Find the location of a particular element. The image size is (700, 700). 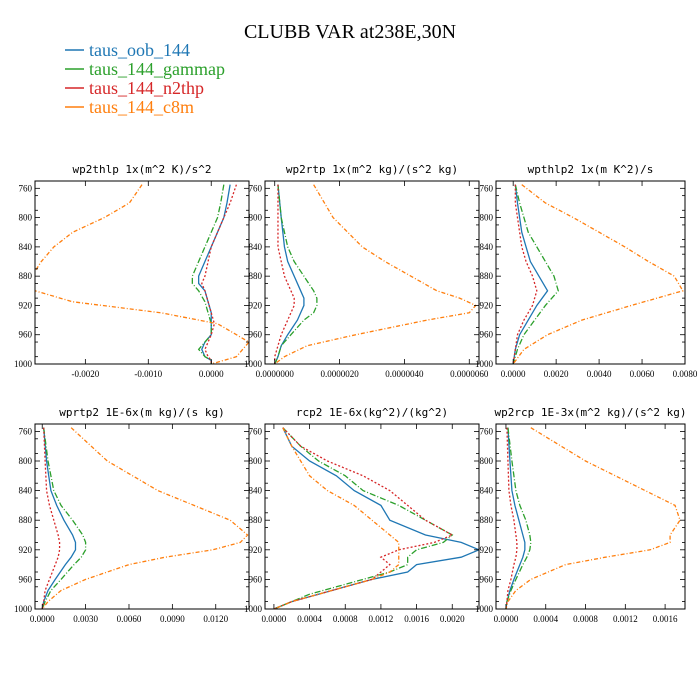

panel-title: wpthlp2 1x(m K^2)/s is located at coordinates (591, 169).